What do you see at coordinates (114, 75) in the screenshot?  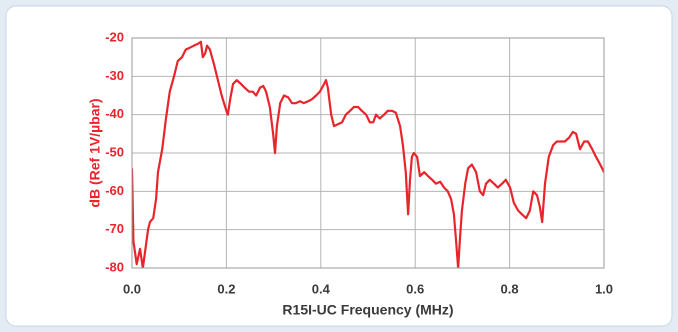 I see `y-tick-label: -30` at bounding box center [114, 75].